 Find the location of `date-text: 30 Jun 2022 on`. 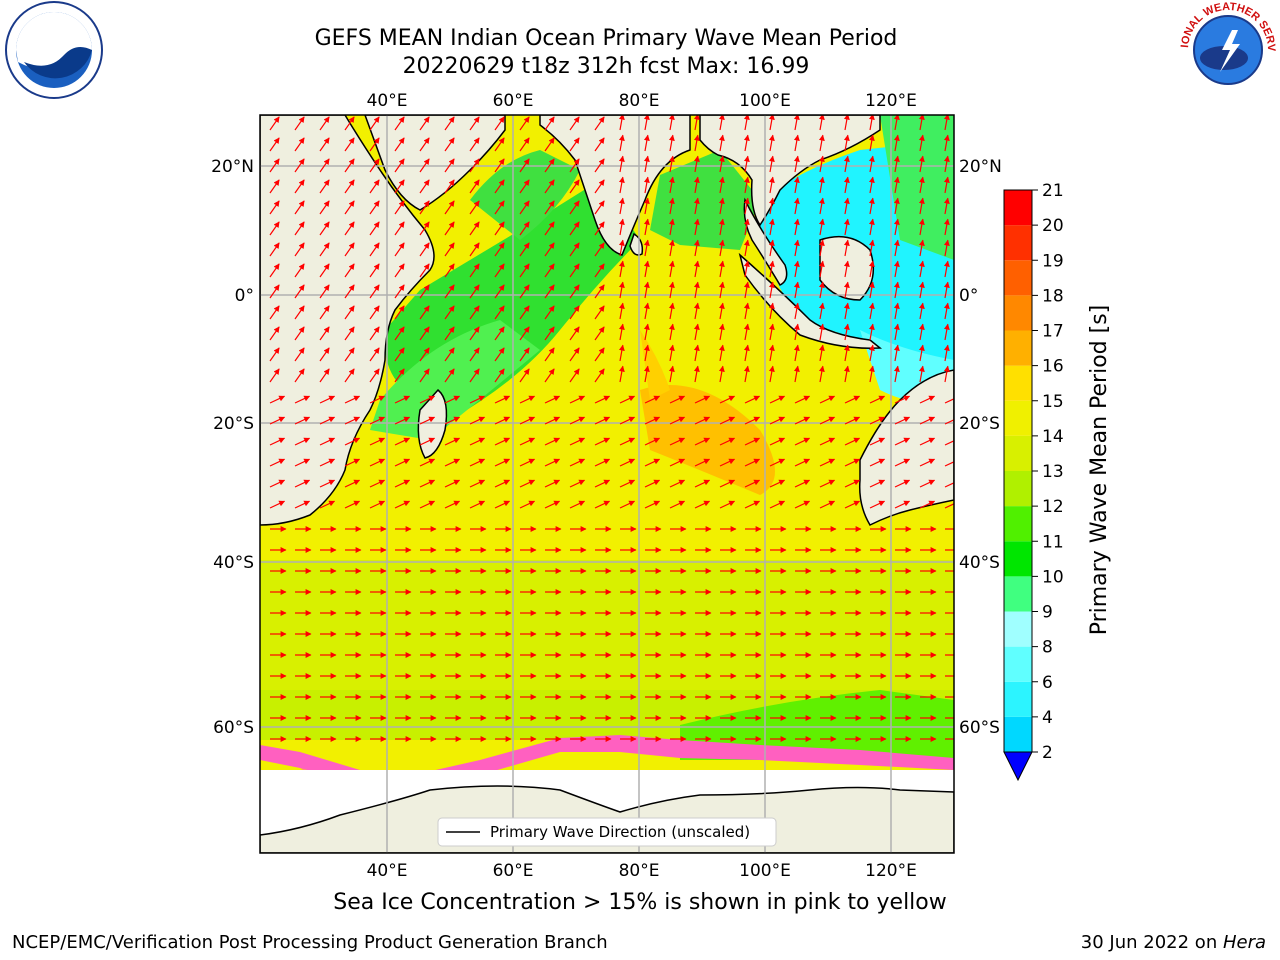

date-text: 30 Jun 2022 on is located at coordinates (1151, 942).